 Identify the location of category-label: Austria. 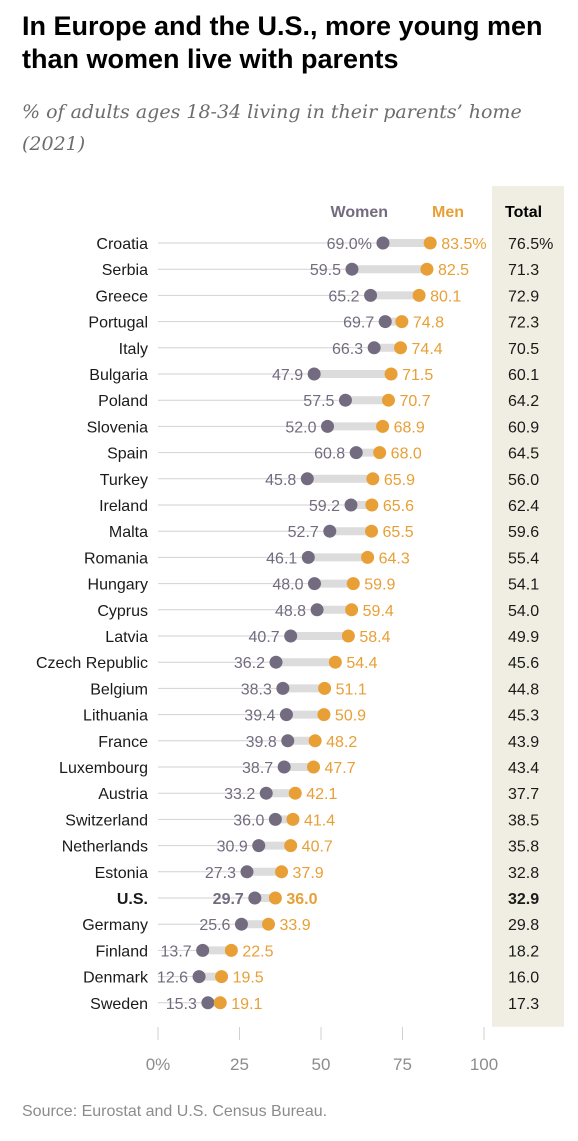
(123, 794).